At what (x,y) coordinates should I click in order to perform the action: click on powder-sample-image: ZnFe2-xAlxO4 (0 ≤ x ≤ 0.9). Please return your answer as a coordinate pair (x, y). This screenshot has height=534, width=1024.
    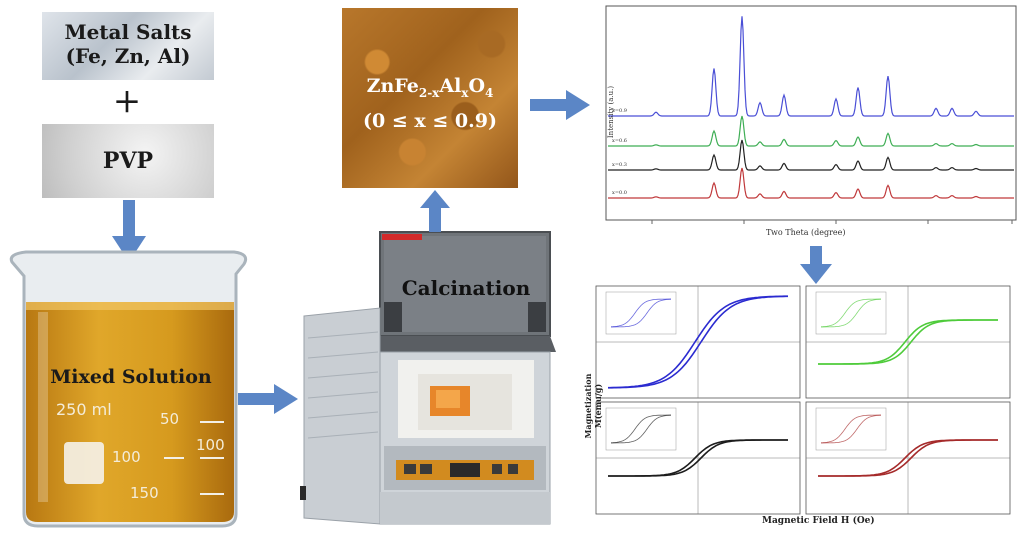
    Looking at the image, I should click on (430, 98).